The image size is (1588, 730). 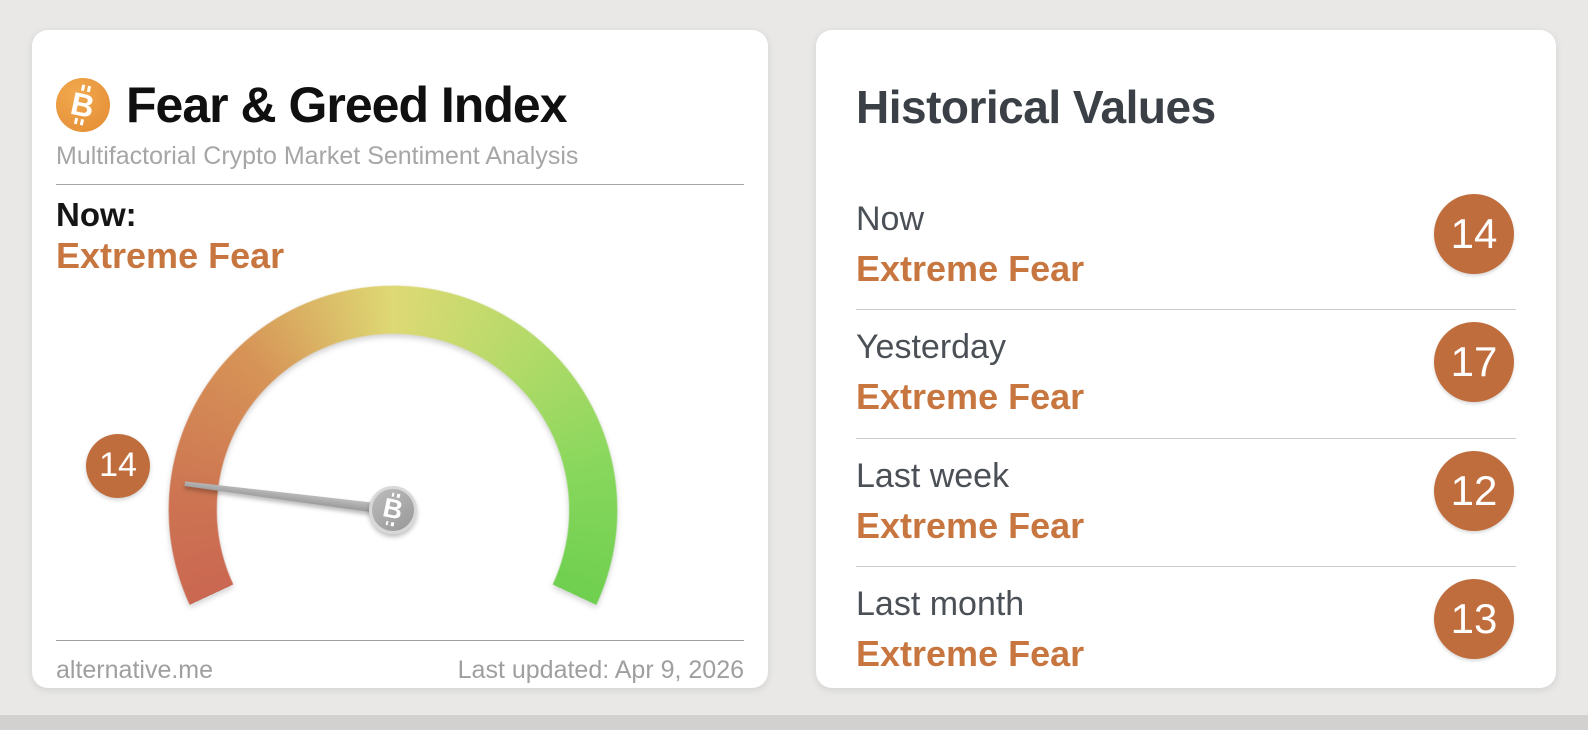 What do you see at coordinates (1186, 246) in the screenshot?
I see `history-row-now: Now Extreme Fear 14` at bounding box center [1186, 246].